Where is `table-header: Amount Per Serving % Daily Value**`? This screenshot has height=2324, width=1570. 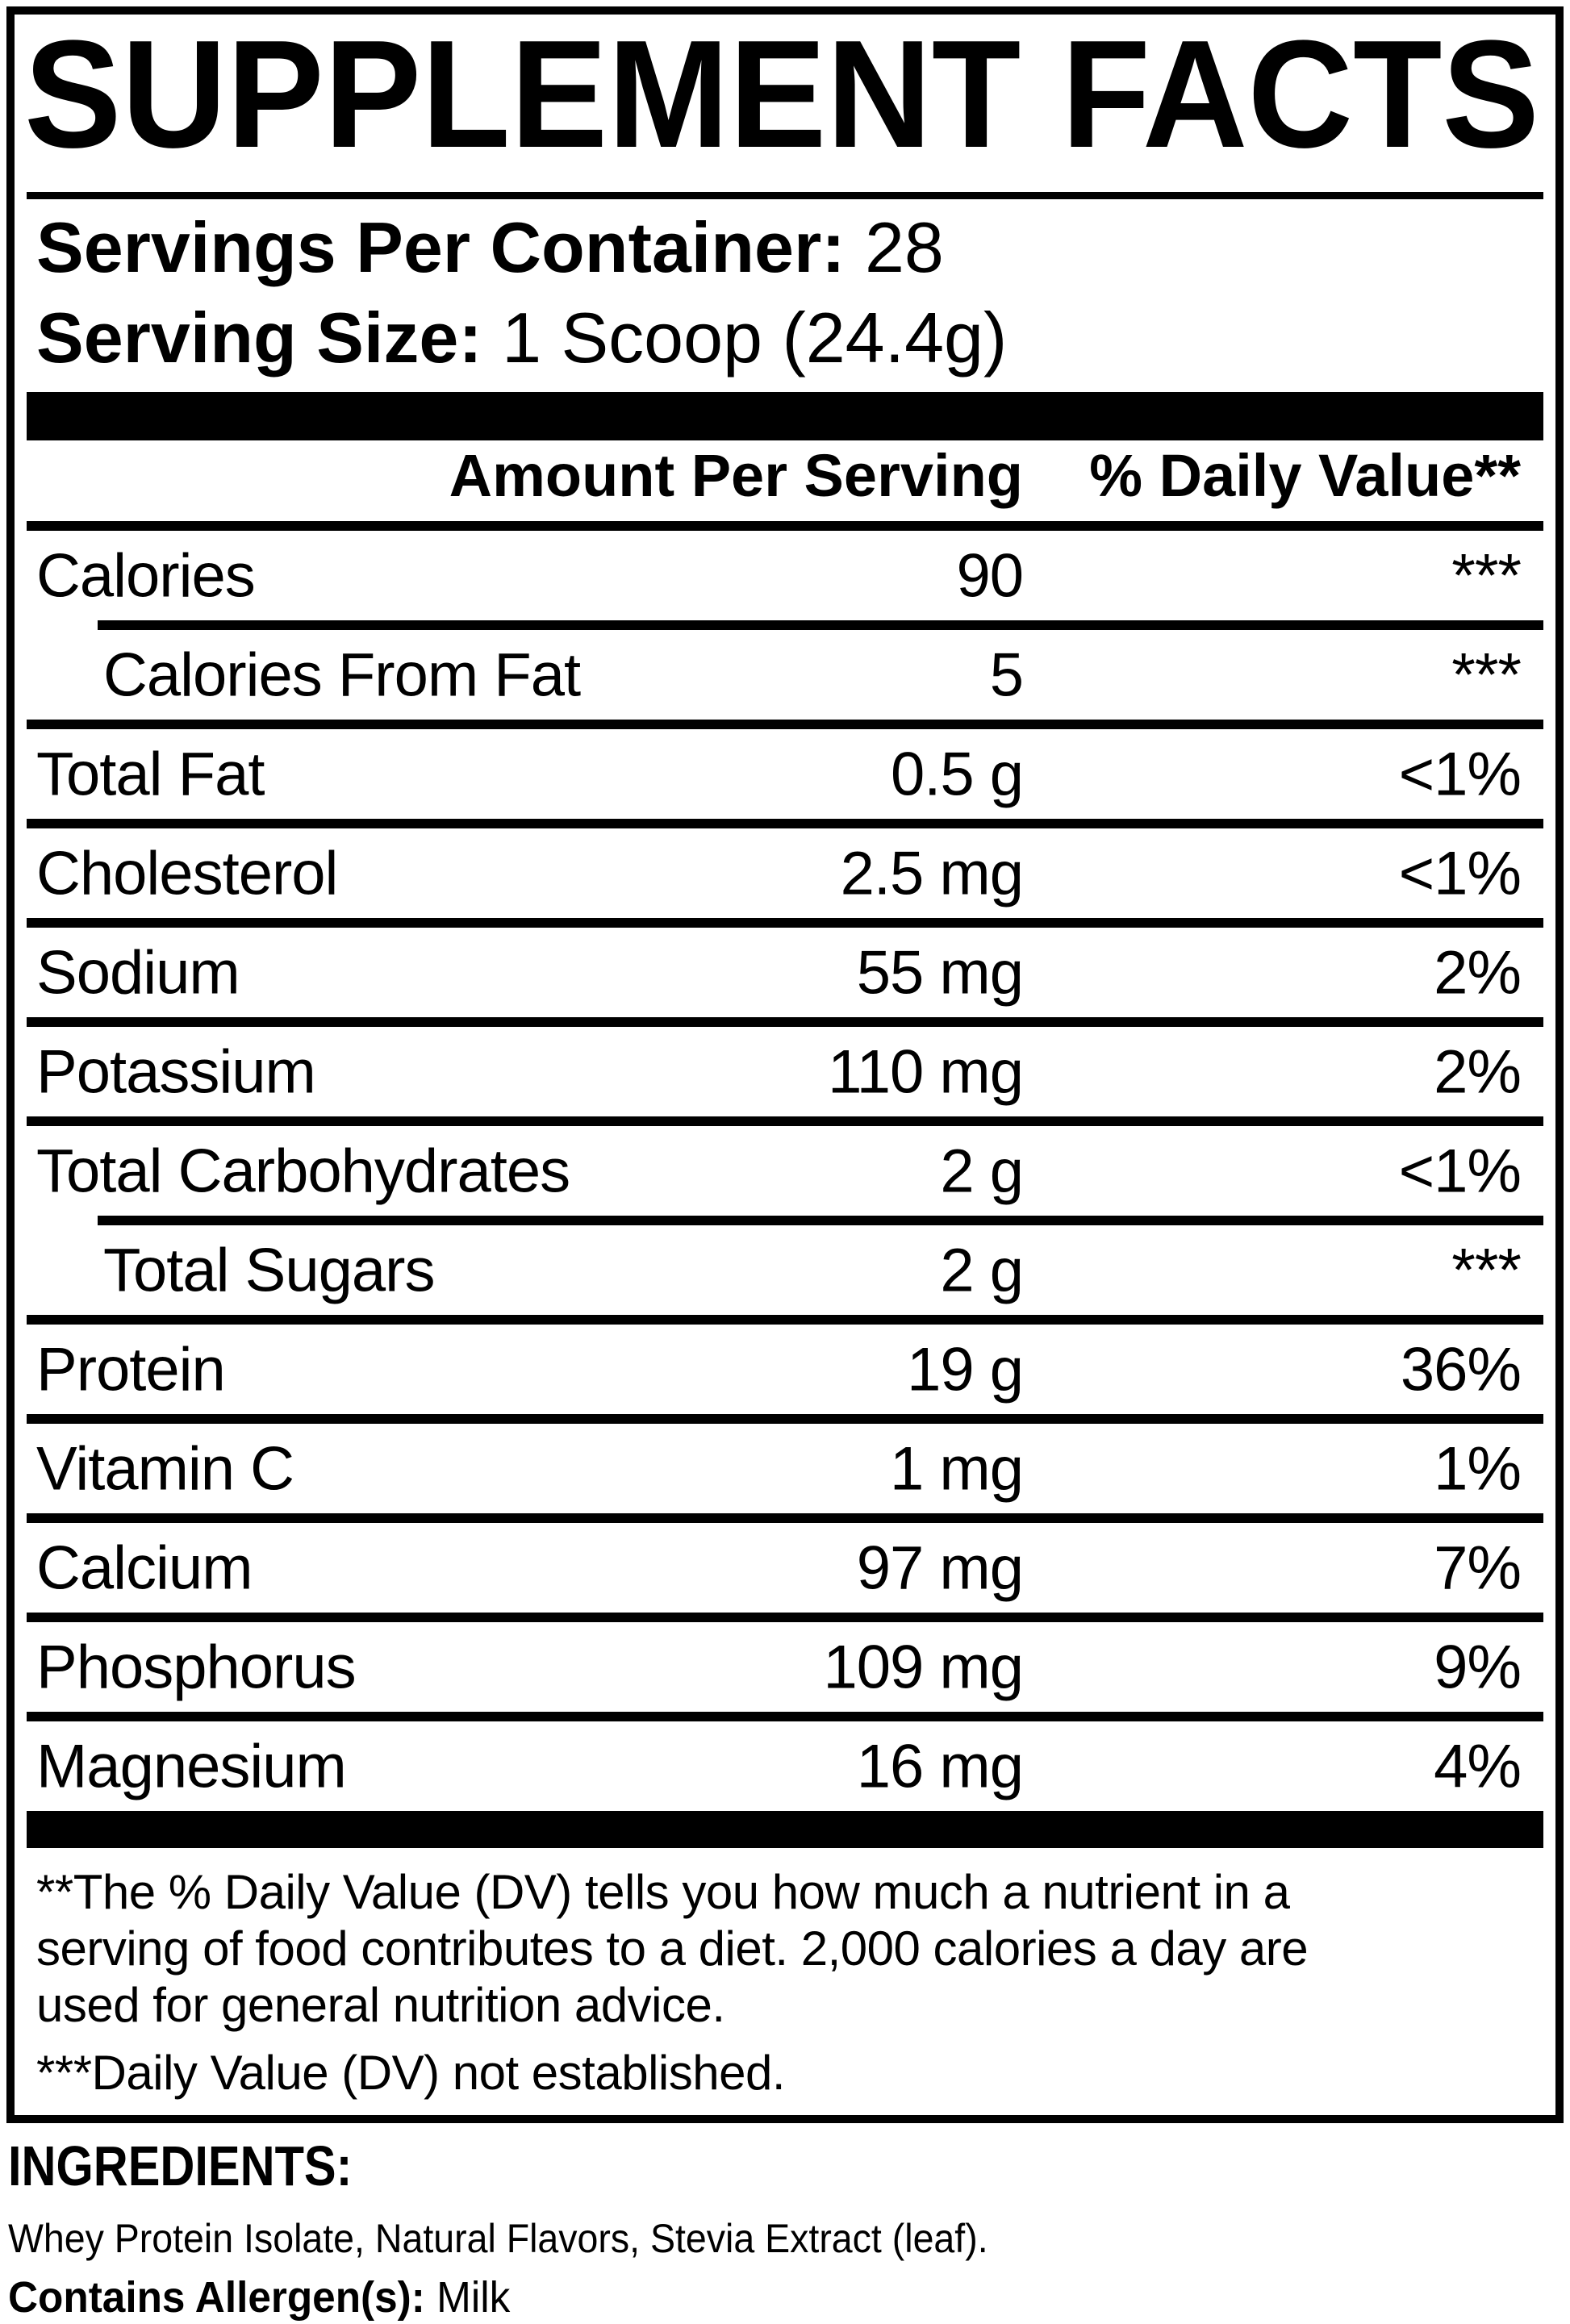 table-header: Amount Per Serving % Daily Value** is located at coordinates (785, 480).